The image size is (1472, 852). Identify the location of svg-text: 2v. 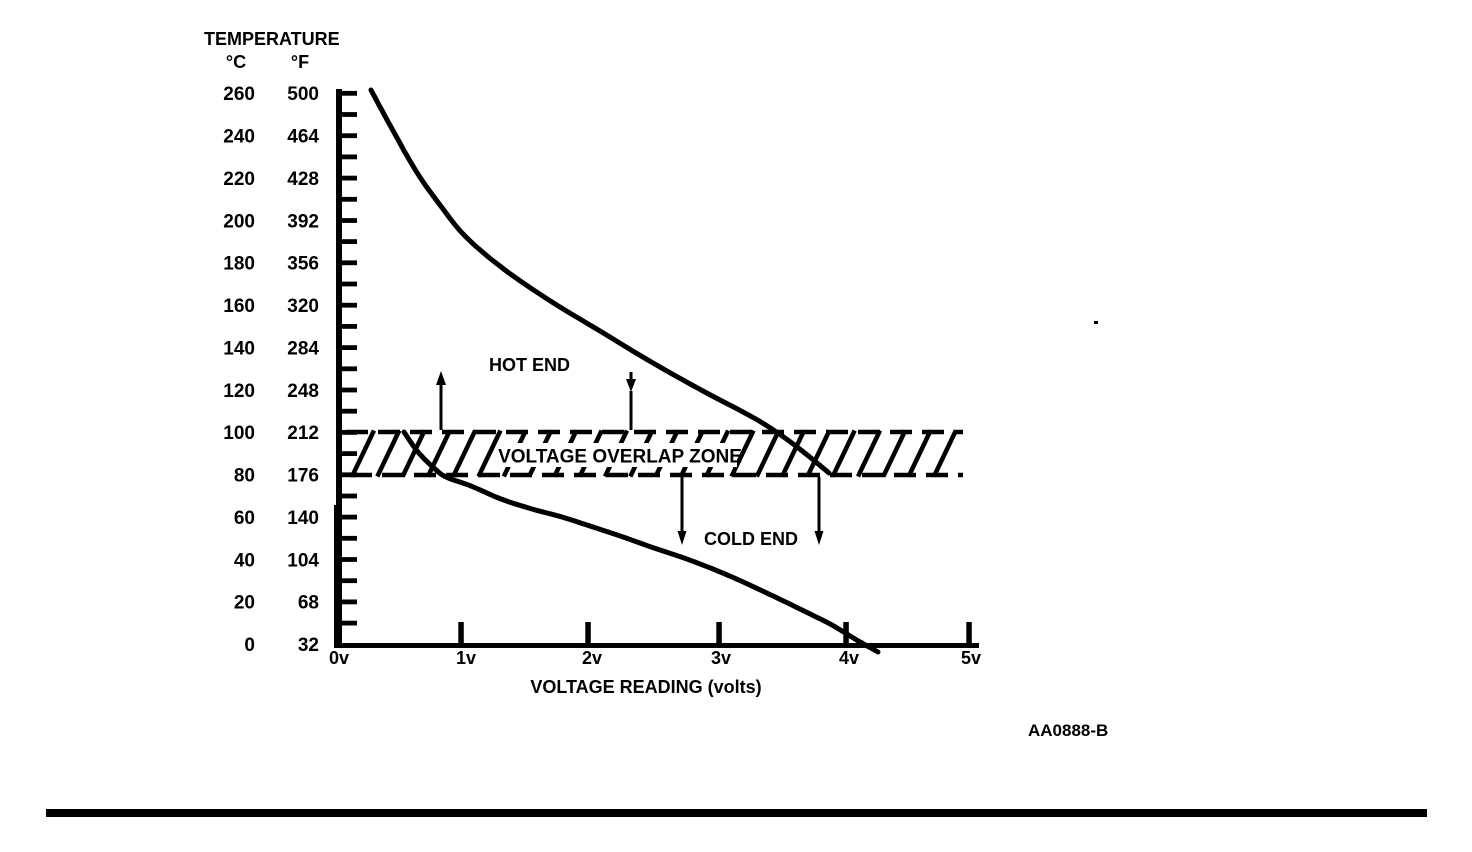
(592, 658).